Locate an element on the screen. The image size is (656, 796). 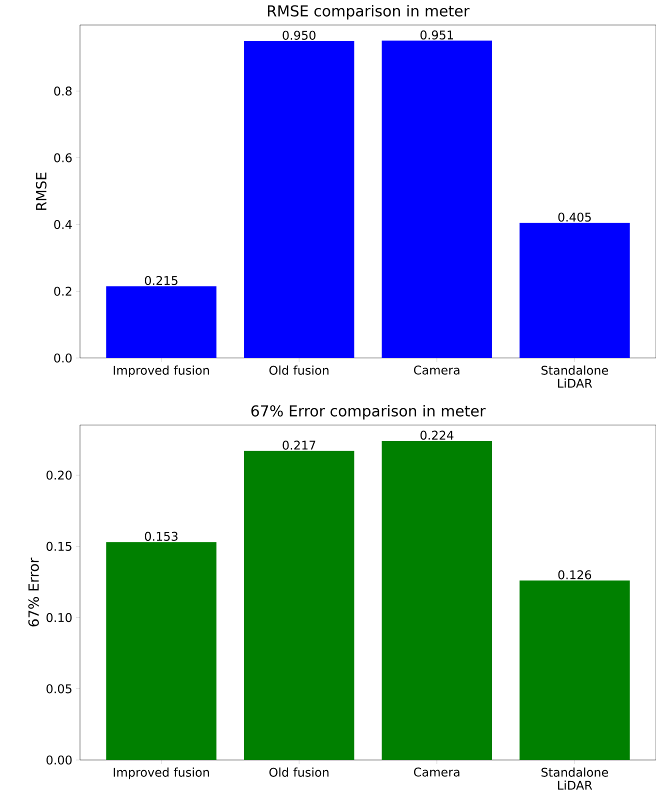
y-tick-label: 0.05 is located at coordinates (59, 689).